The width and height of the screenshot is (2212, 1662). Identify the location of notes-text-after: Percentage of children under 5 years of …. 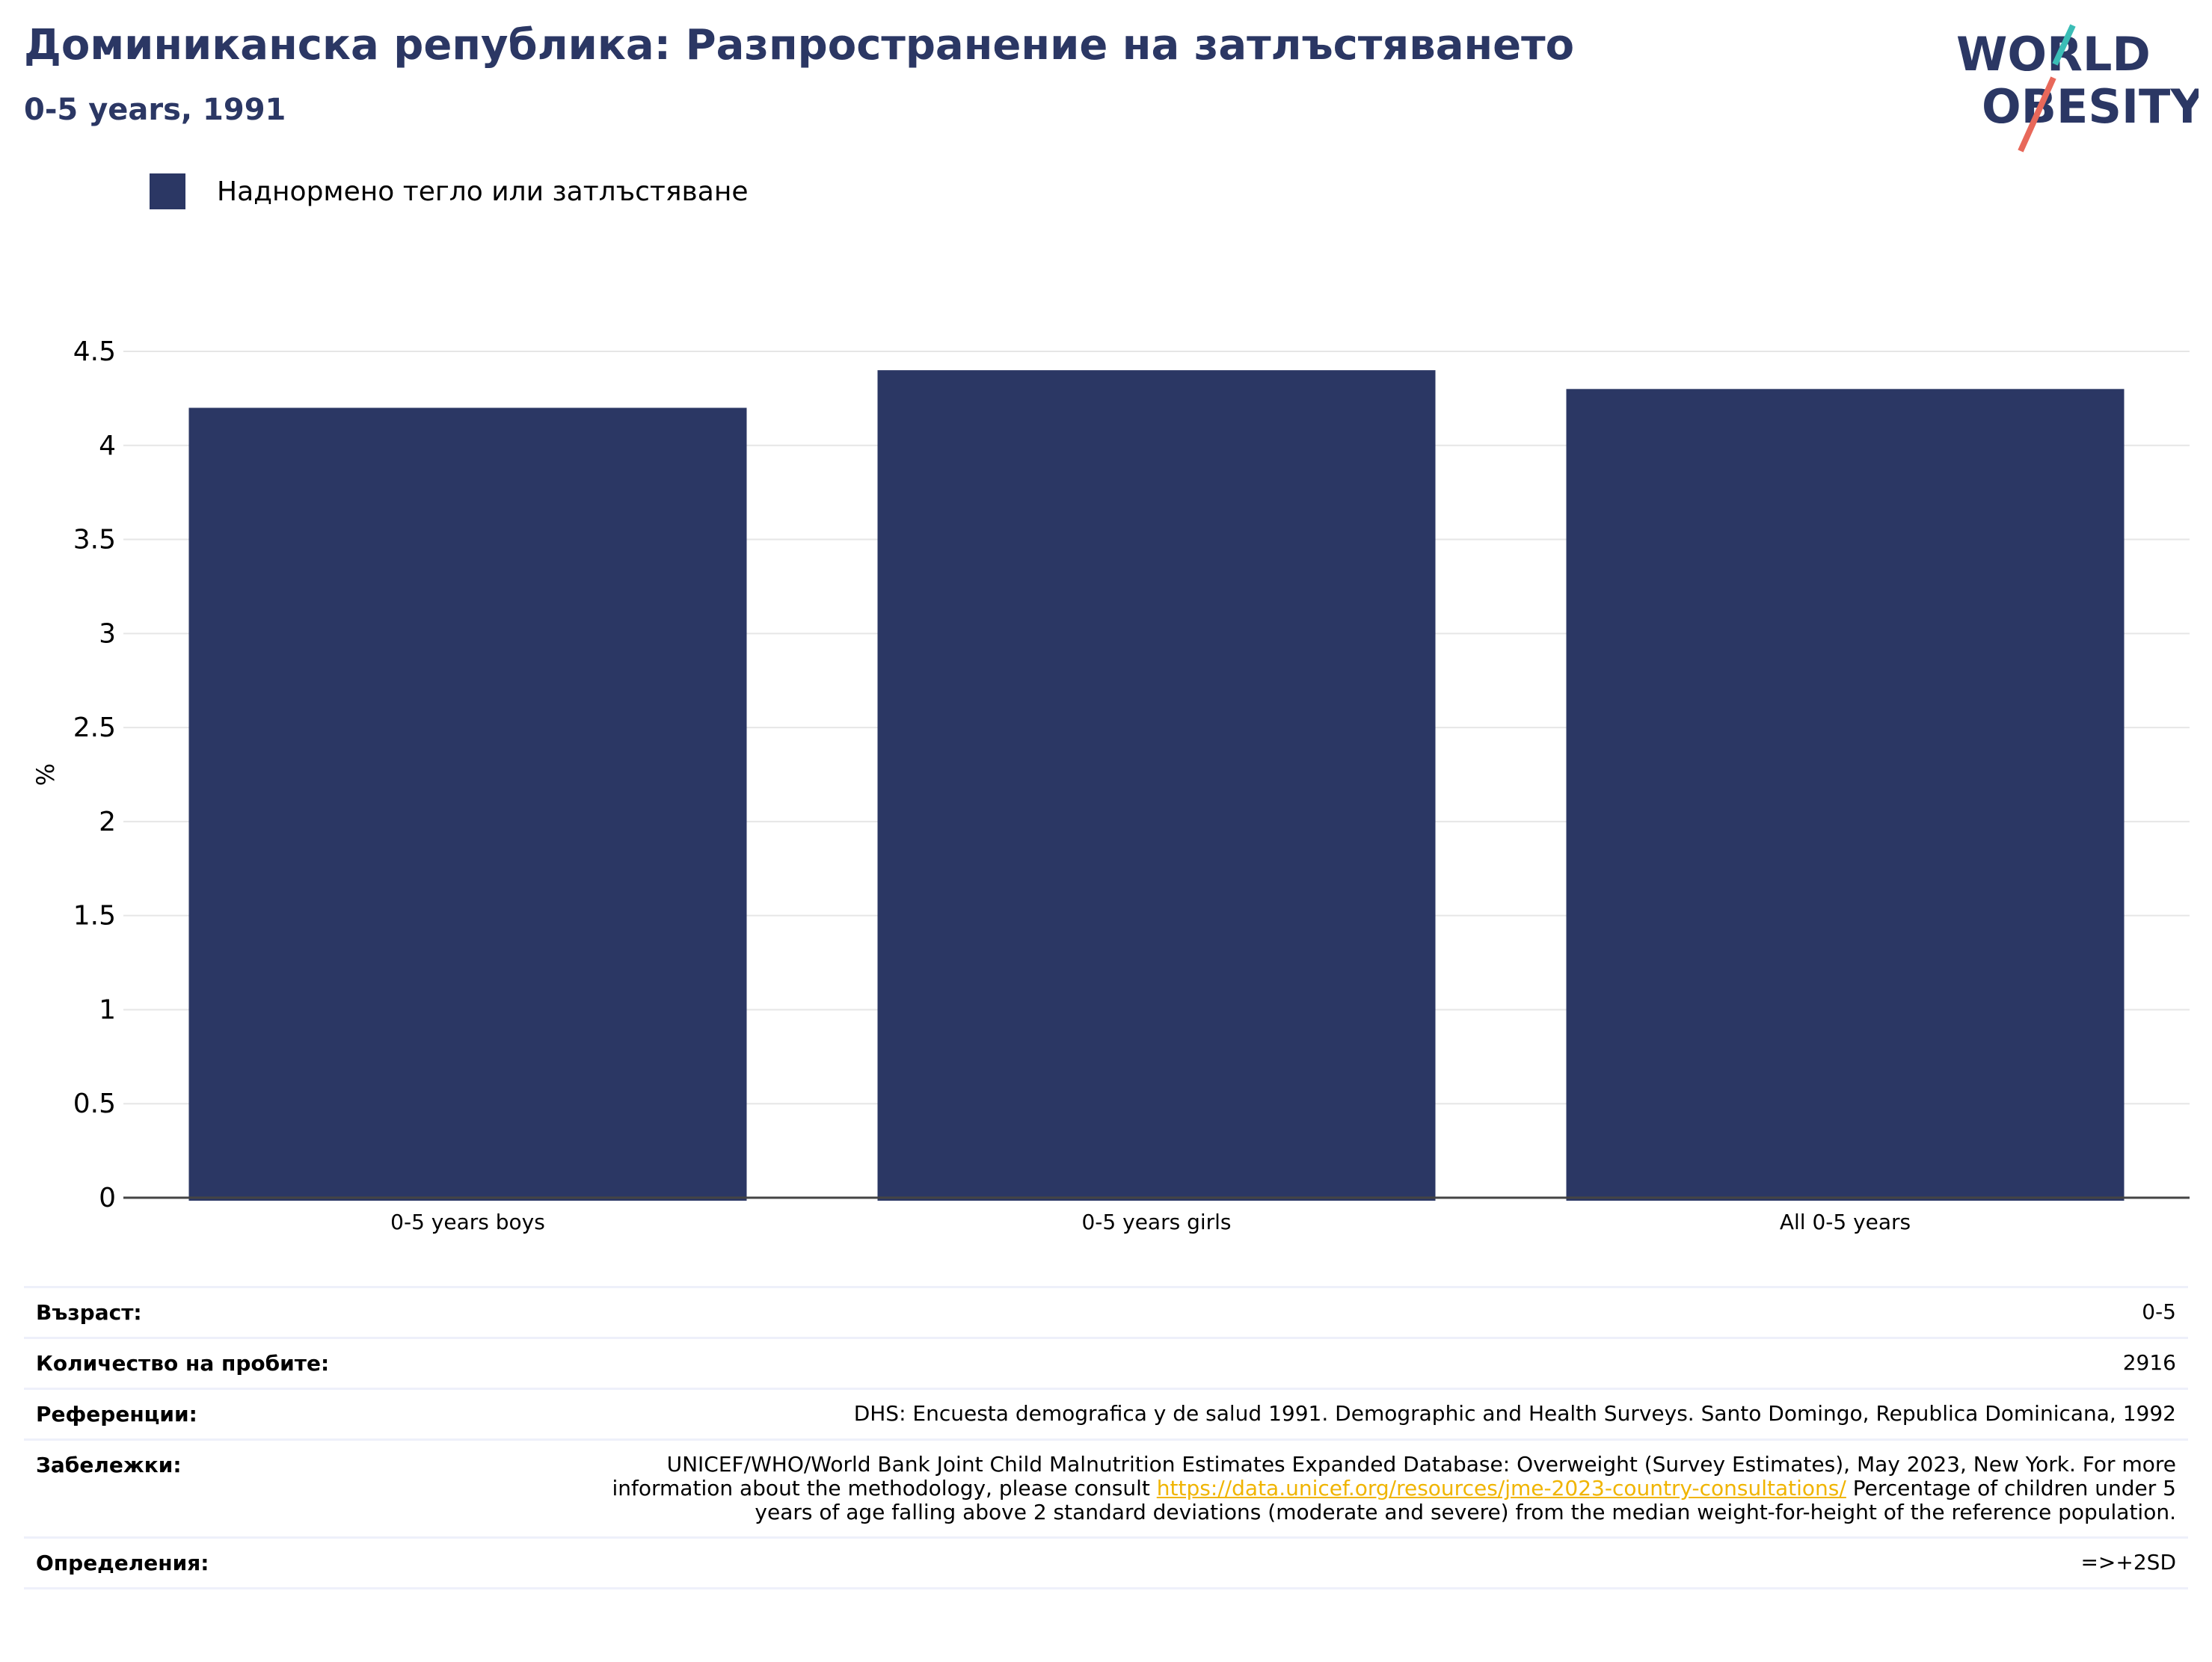
(1465, 1500).